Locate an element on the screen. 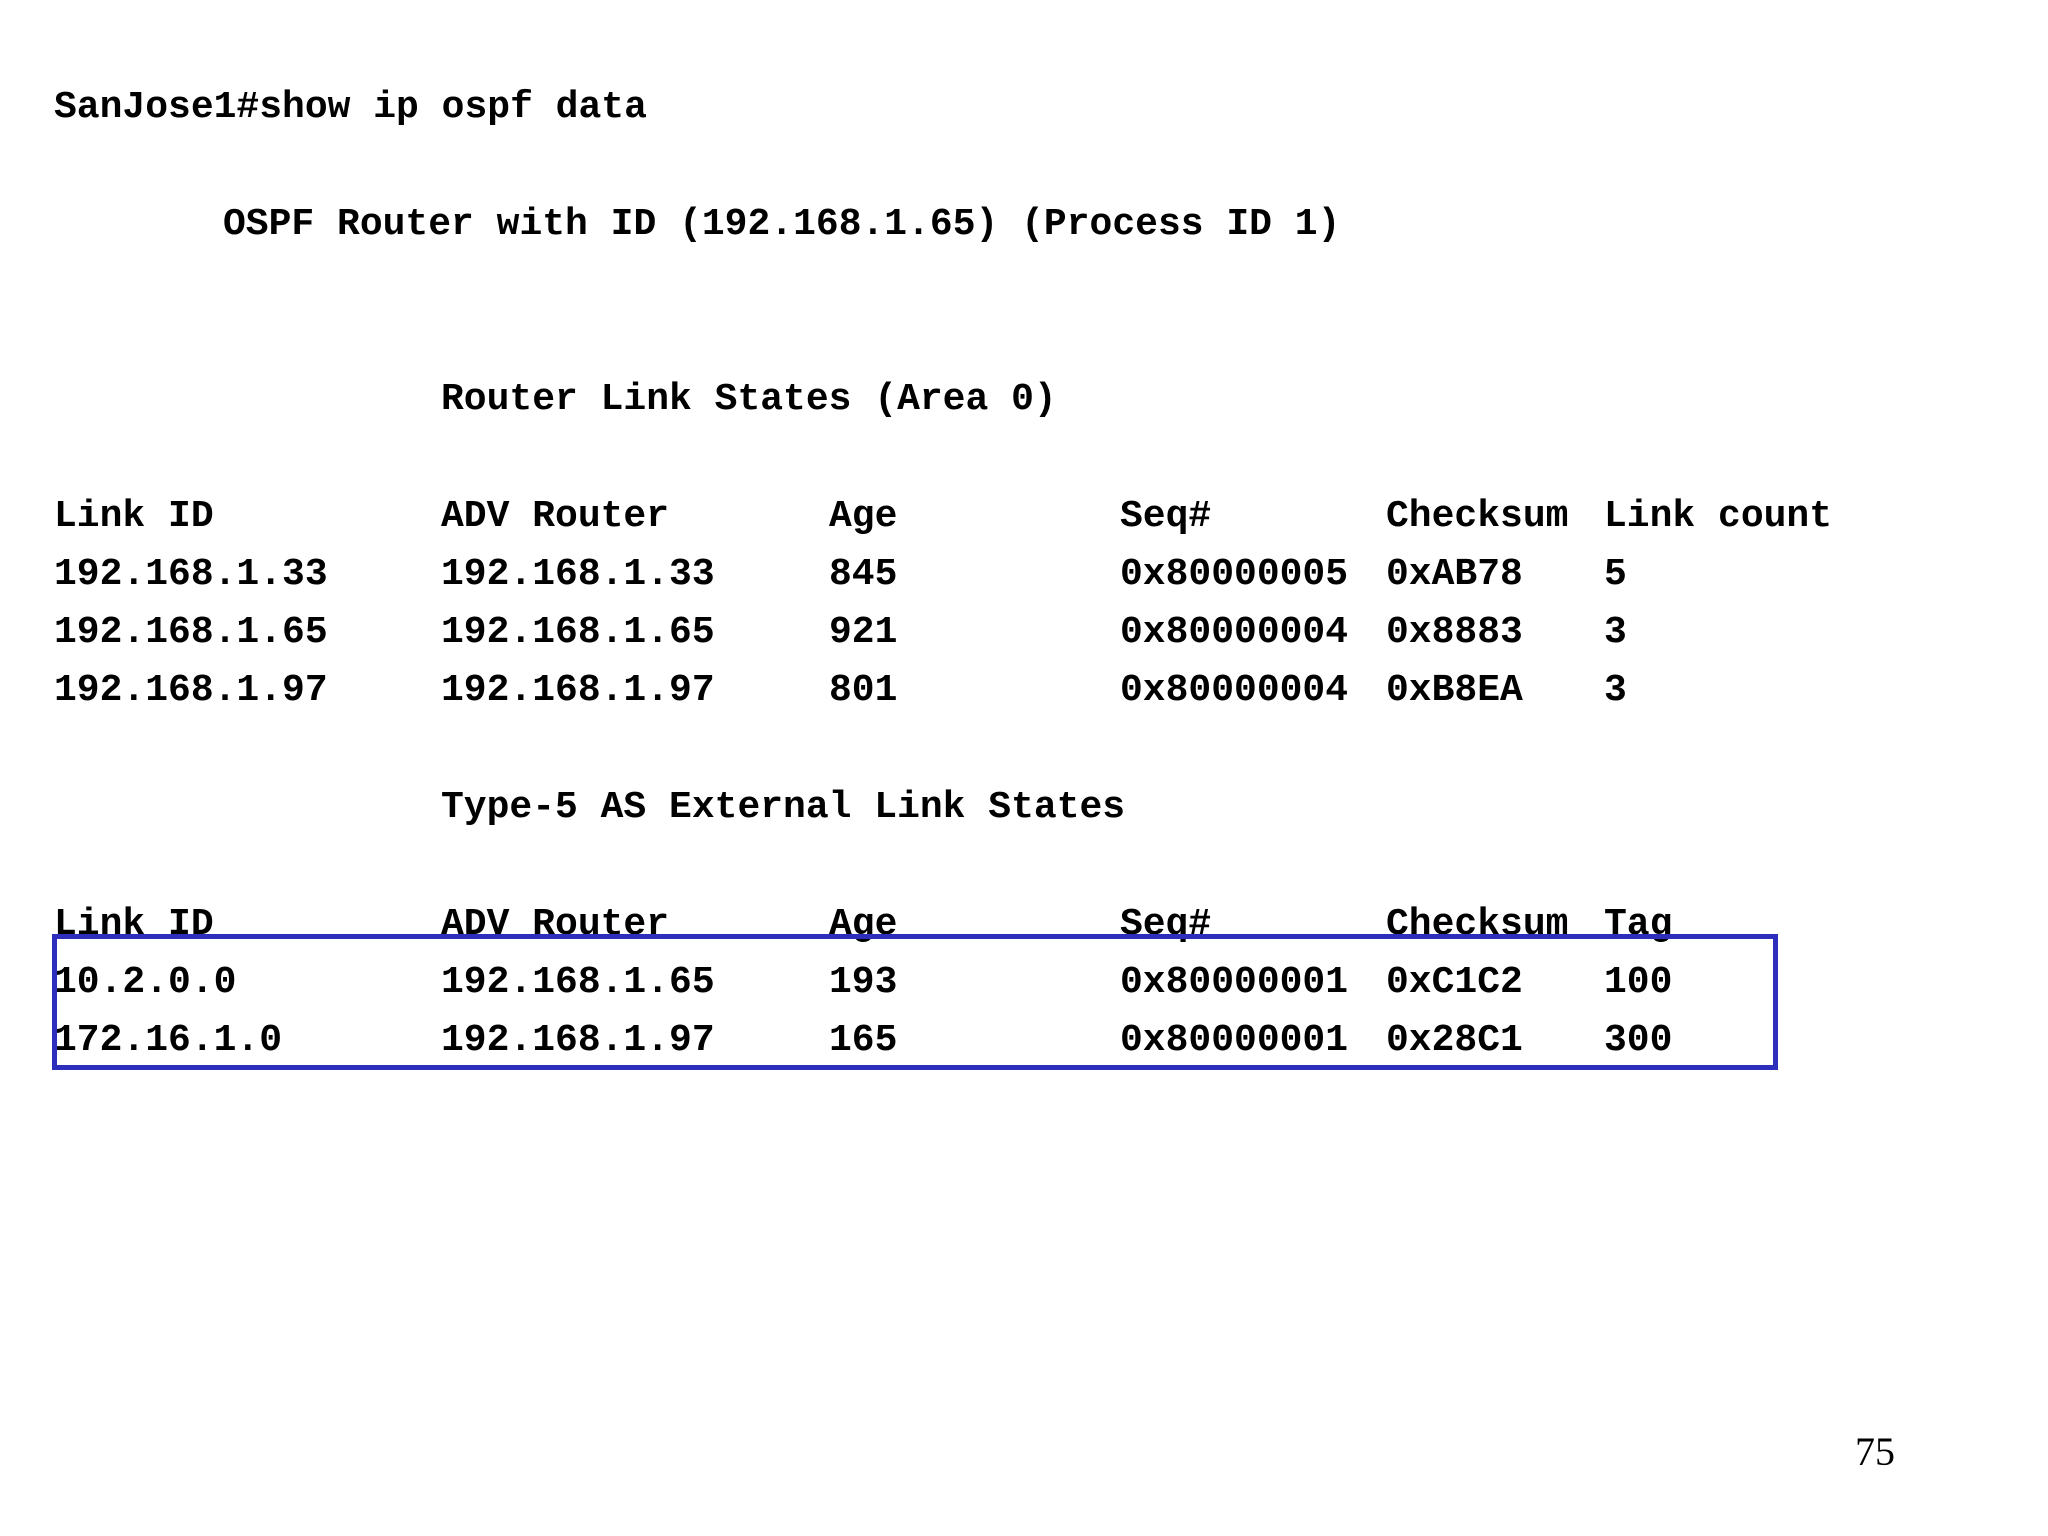 Image resolution: width=2048 pixels, height=1536 pixels. cell-checksum: 0xB8EA is located at coordinates (1454, 690).